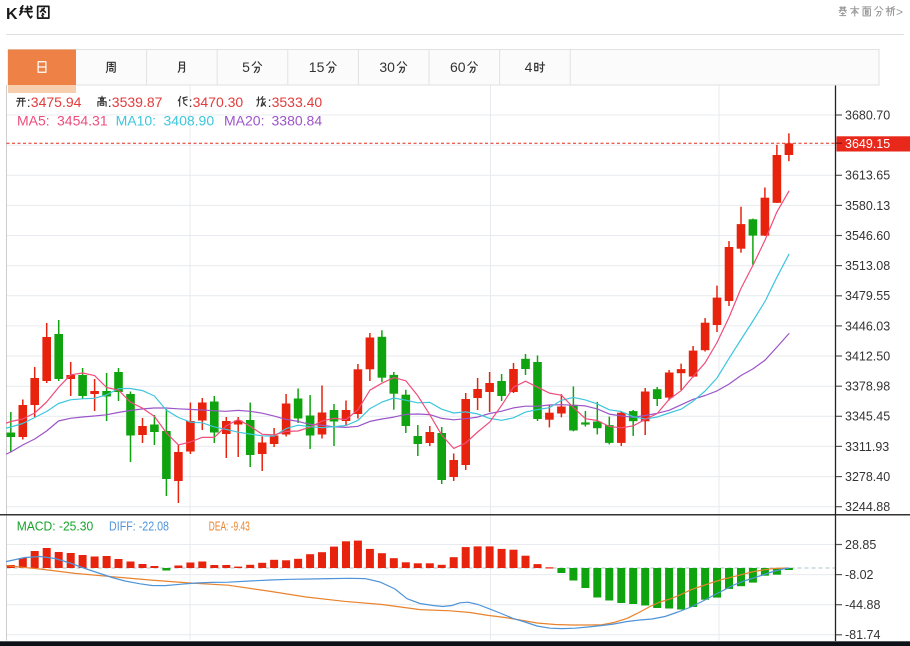 The image size is (910, 646). What do you see at coordinates (55, 526) in the screenshot?
I see `svg-text: MACD: -25.30` at bounding box center [55, 526].